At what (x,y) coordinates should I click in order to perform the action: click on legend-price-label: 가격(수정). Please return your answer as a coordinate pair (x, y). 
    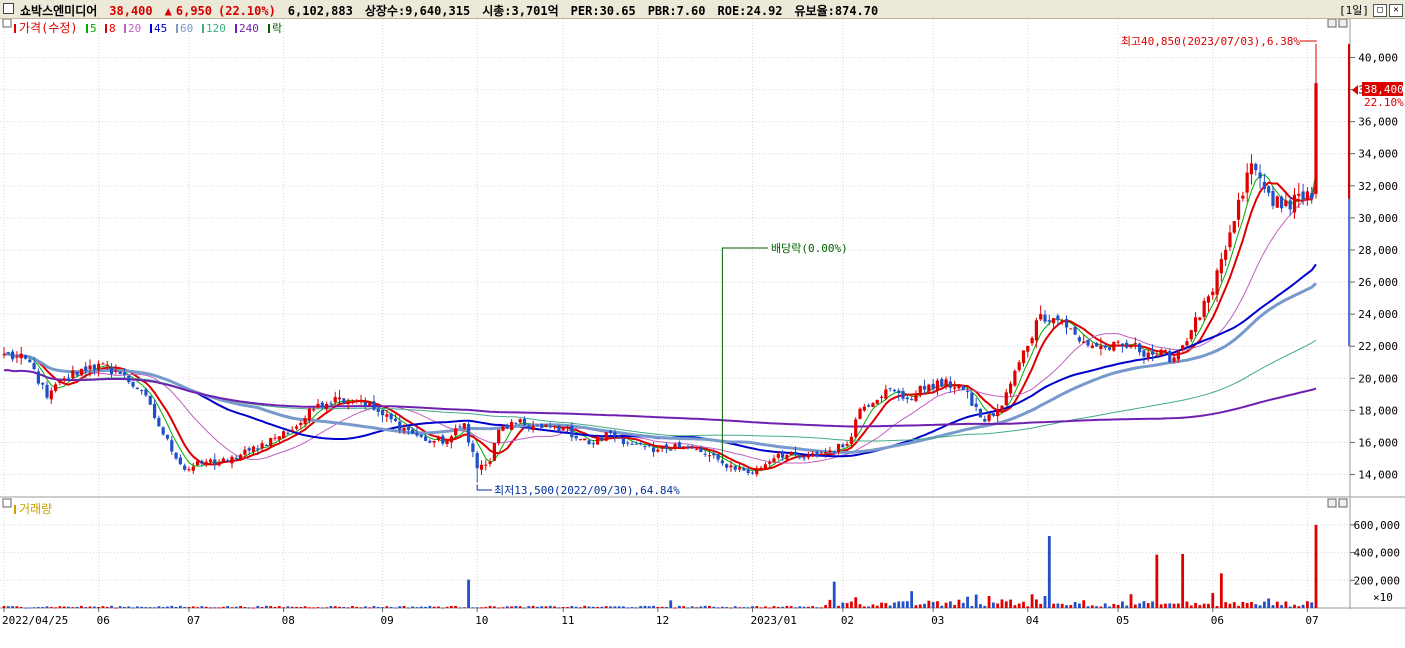
    Looking at the image, I should click on (48, 28).